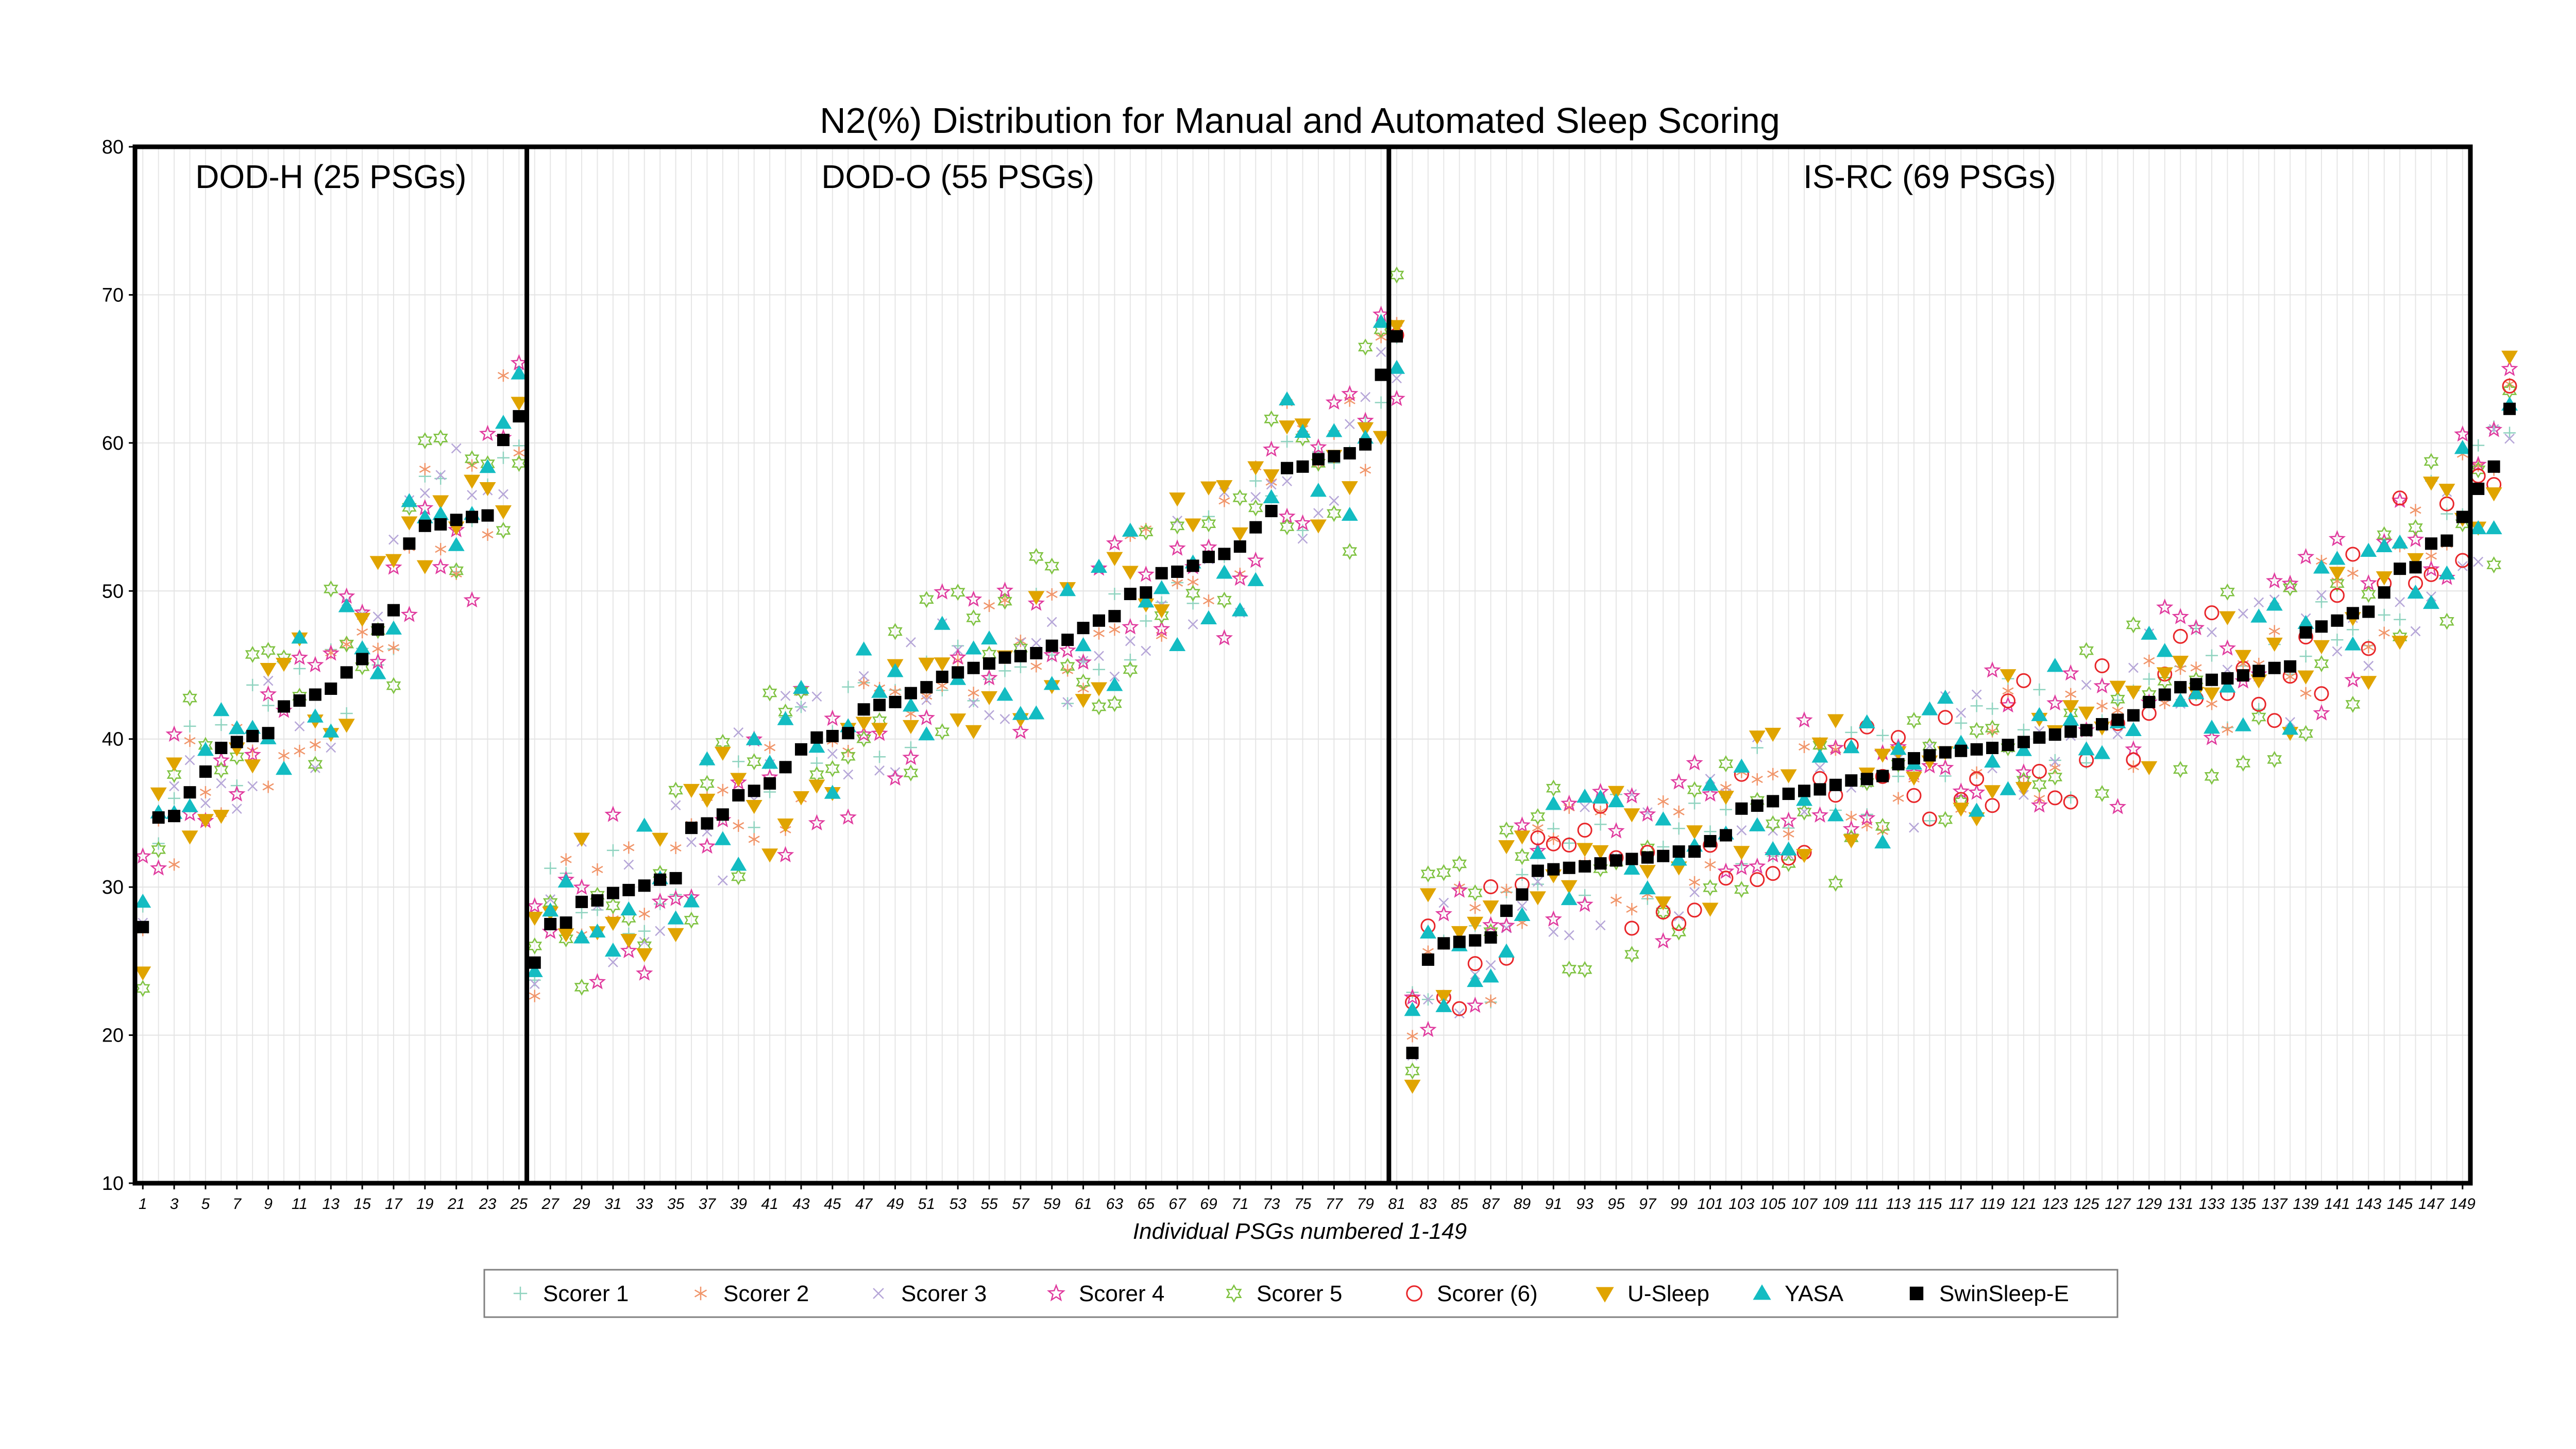 The height and width of the screenshot is (1449, 2576). What do you see at coordinates (1814, 1293) in the screenshot?
I see `legend-label: YASA` at bounding box center [1814, 1293].